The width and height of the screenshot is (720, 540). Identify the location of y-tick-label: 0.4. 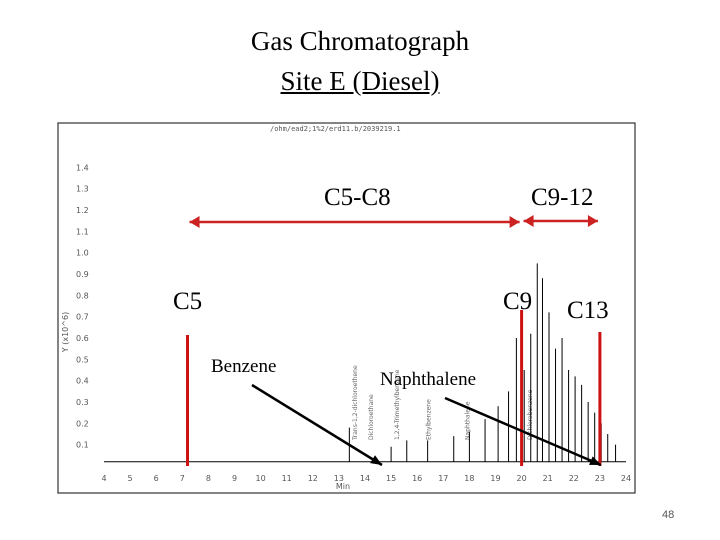
(82, 381).